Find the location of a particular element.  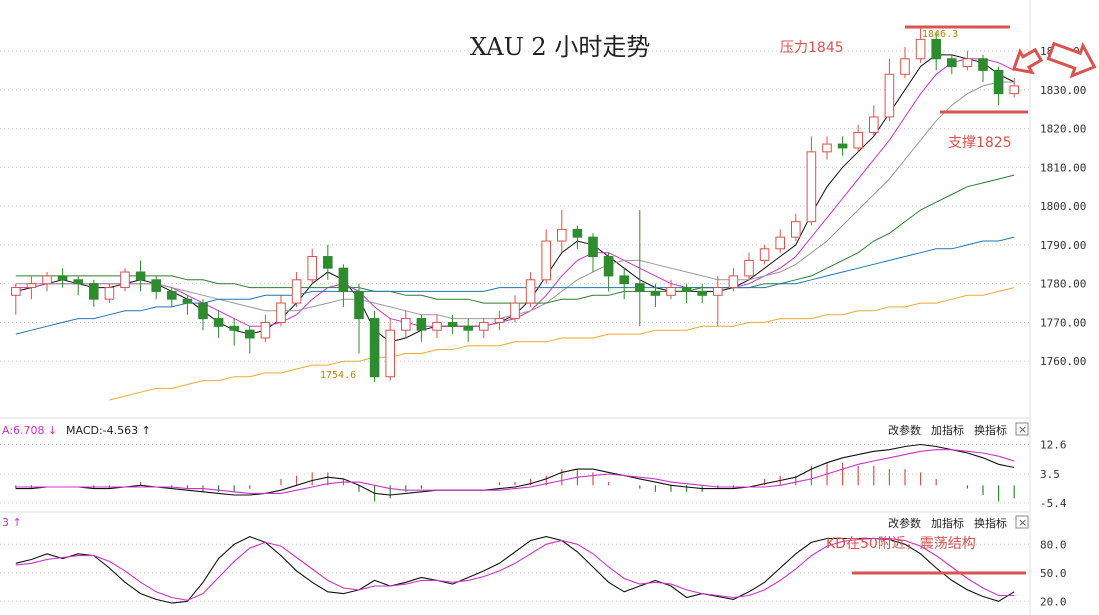

price-tick-label: 1790.00 is located at coordinates (1063, 245).